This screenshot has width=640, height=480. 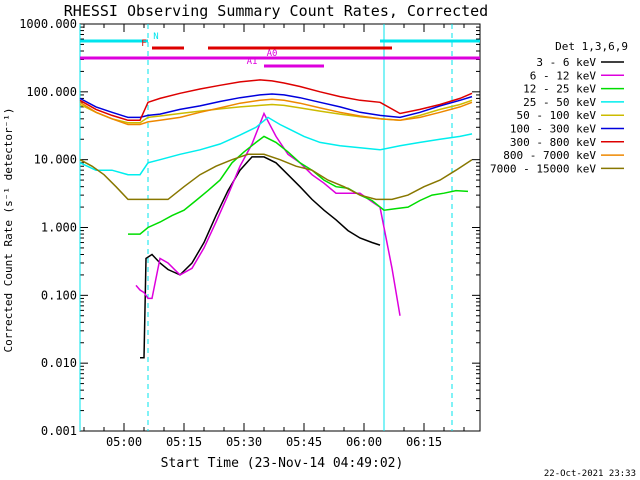 What do you see at coordinates (424, 442) in the screenshot?
I see `x-tick-label: 06:15` at bounding box center [424, 442].